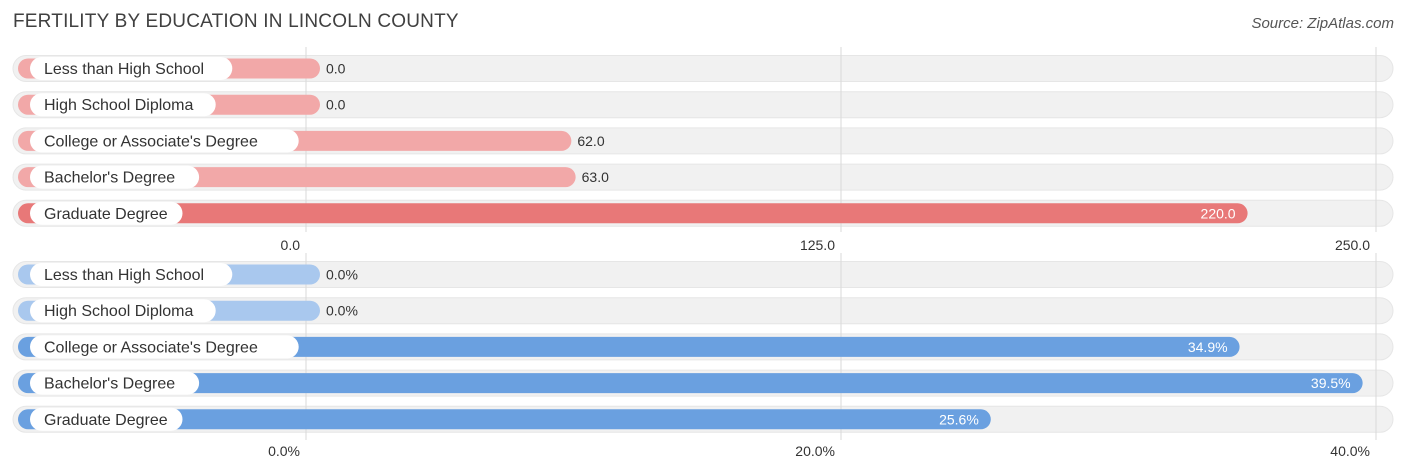 The height and width of the screenshot is (475, 1406). Describe the element at coordinates (119, 311) in the screenshot. I see `percent-category-label: High School Diploma` at that location.